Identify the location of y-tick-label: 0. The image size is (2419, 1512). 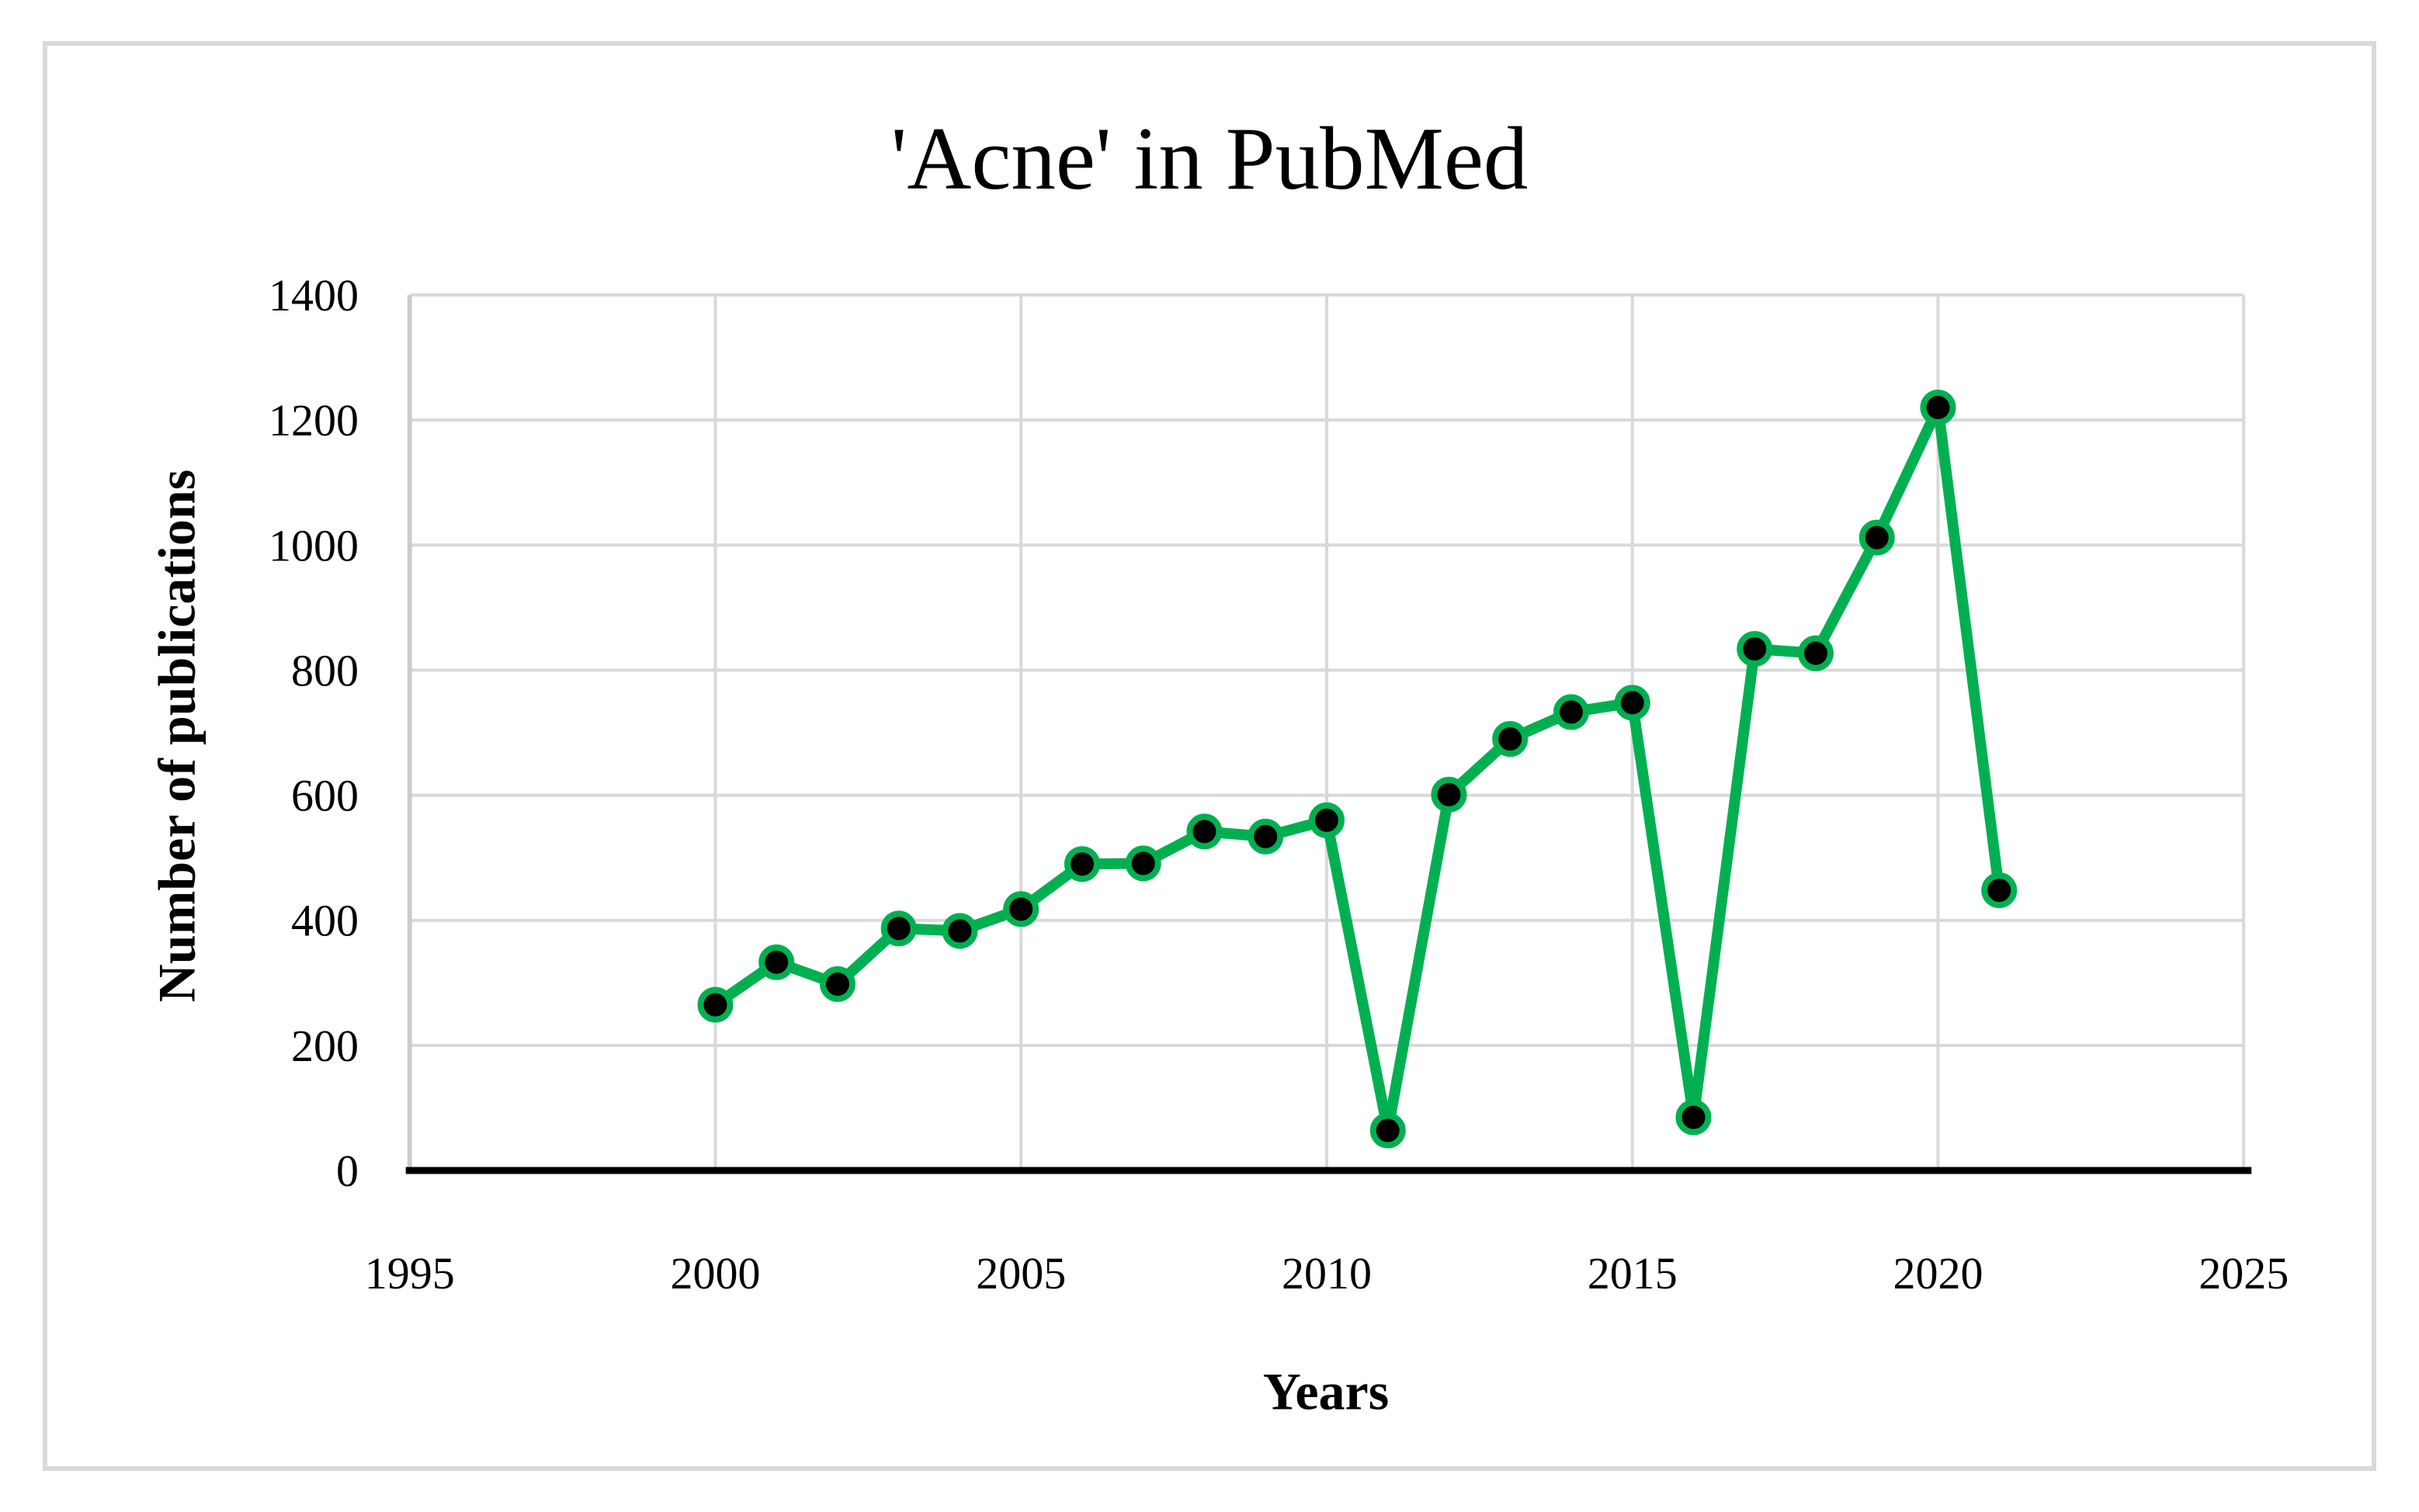
(347, 1171).